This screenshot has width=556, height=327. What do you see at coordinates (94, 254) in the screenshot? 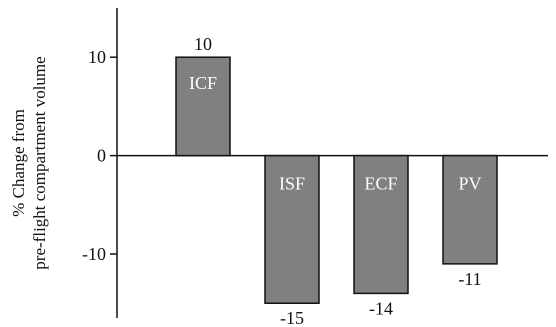
I see `y-tick-label: -10` at bounding box center [94, 254].